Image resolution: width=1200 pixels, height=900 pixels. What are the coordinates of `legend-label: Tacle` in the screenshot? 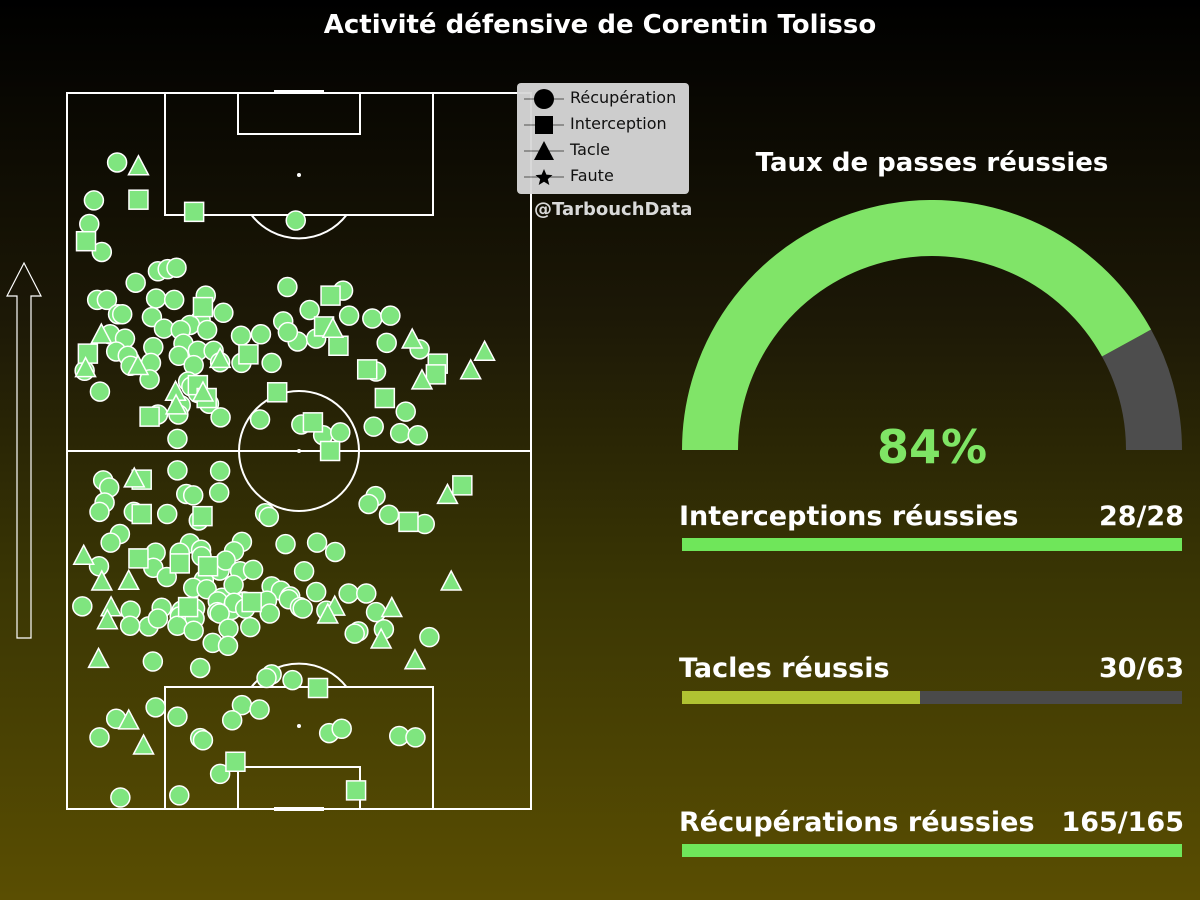 It's located at (590, 149).